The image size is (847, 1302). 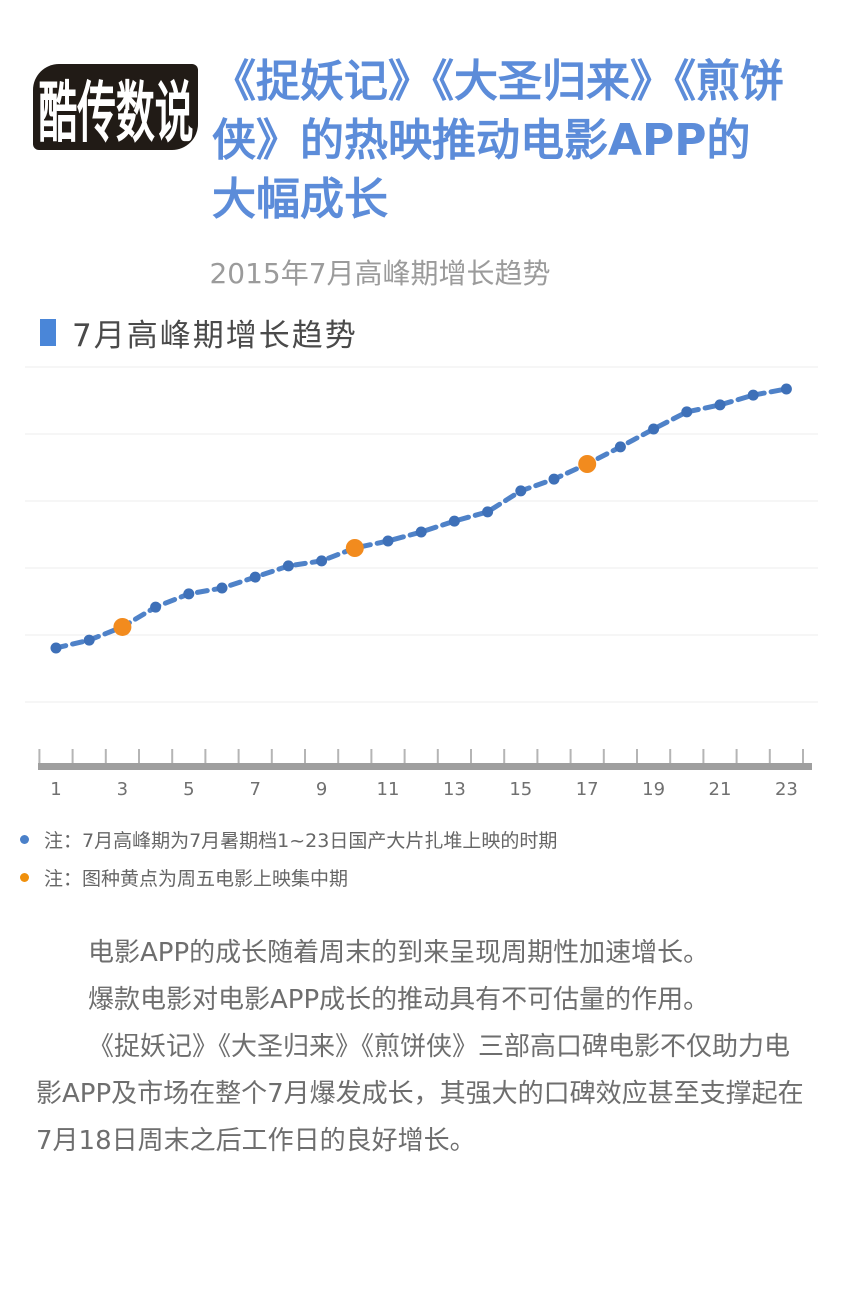 What do you see at coordinates (786, 789) in the screenshot?
I see `x-axis-label: 23` at bounding box center [786, 789].